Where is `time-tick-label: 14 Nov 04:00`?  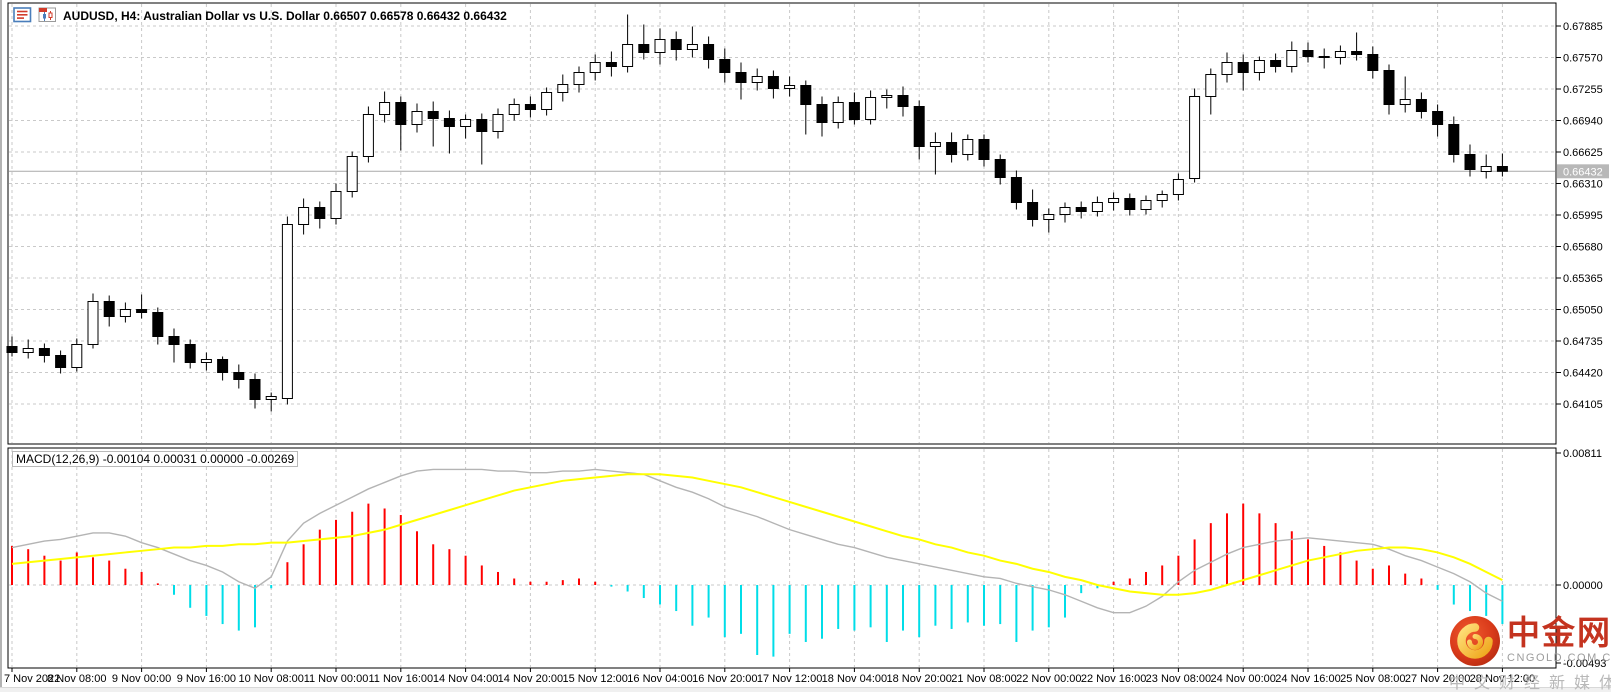
time-tick-label: 14 Nov 04:00 is located at coordinates (465, 679).